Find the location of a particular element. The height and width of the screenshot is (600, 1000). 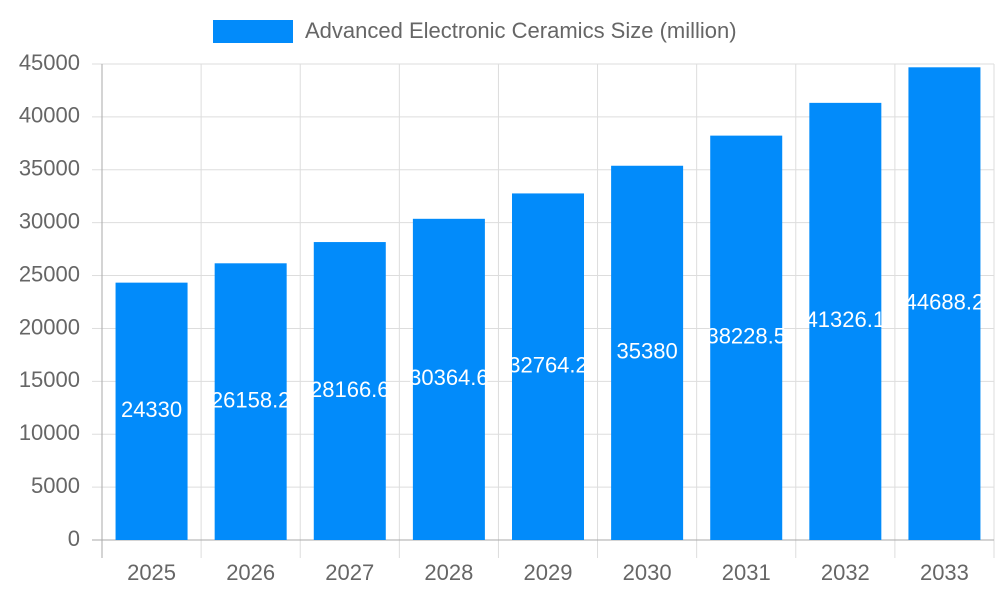

data-label: 28166.6 is located at coordinates (350, 389).